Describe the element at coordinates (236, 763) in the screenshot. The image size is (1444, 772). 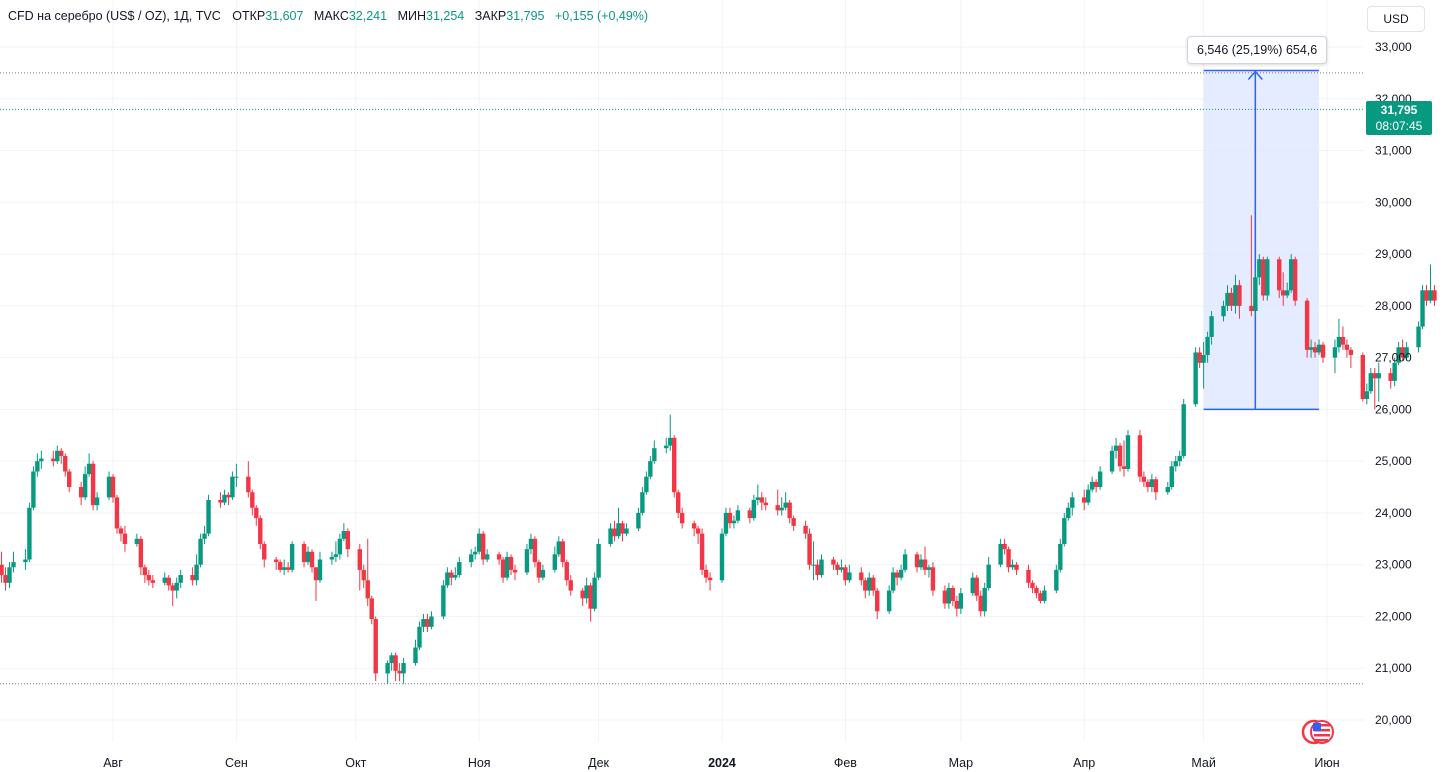
I see `x-tick-label: Сен` at that location.